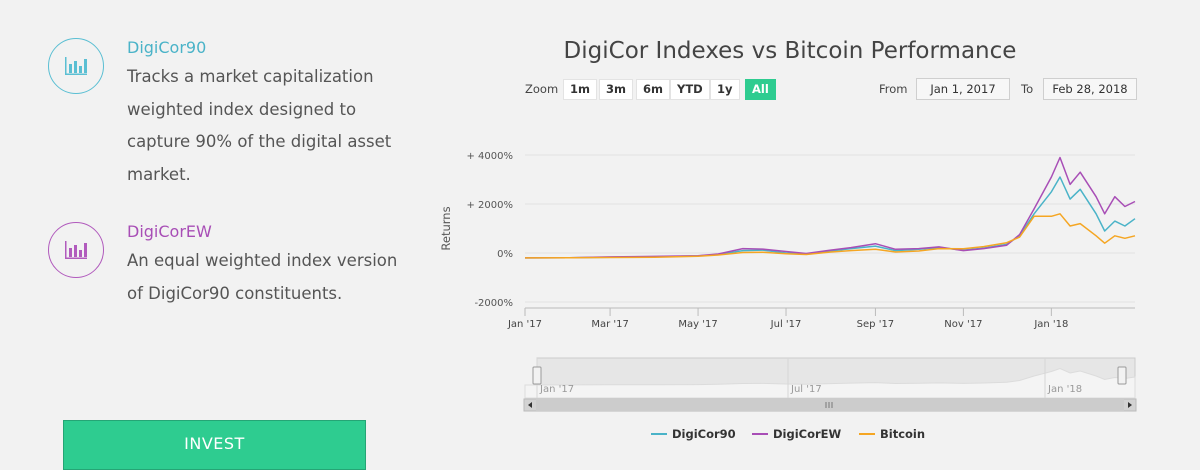 The width and height of the screenshot is (1200, 470). Describe the element at coordinates (790, 51) in the screenshot. I see `chart-title: DigiCor Indexes vs Bitcoin Performance` at that location.